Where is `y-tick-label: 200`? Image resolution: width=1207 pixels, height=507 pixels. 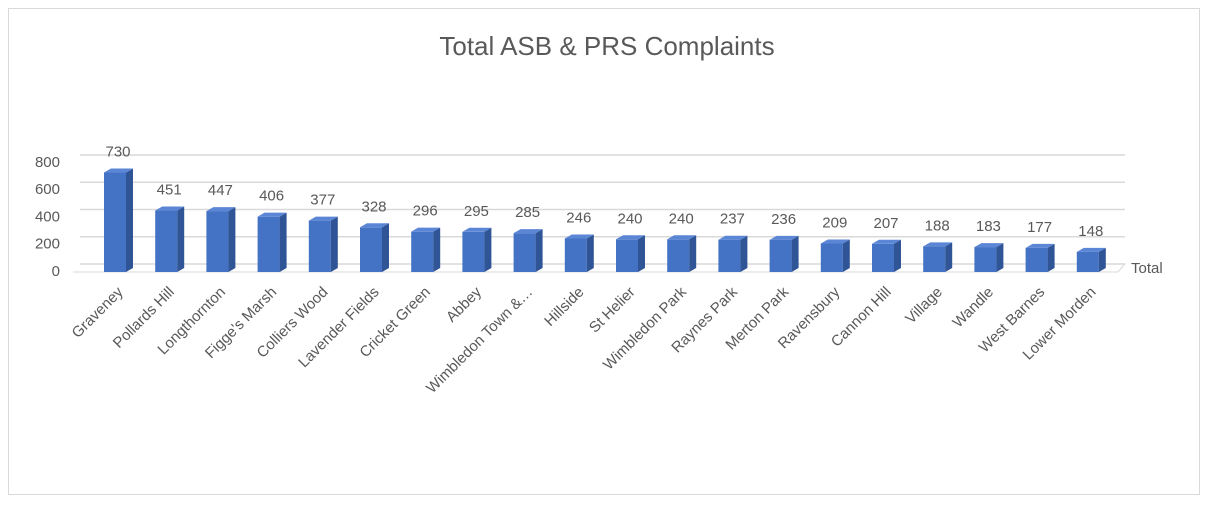 y-tick-label: 200 is located at coordinates (47, 244).